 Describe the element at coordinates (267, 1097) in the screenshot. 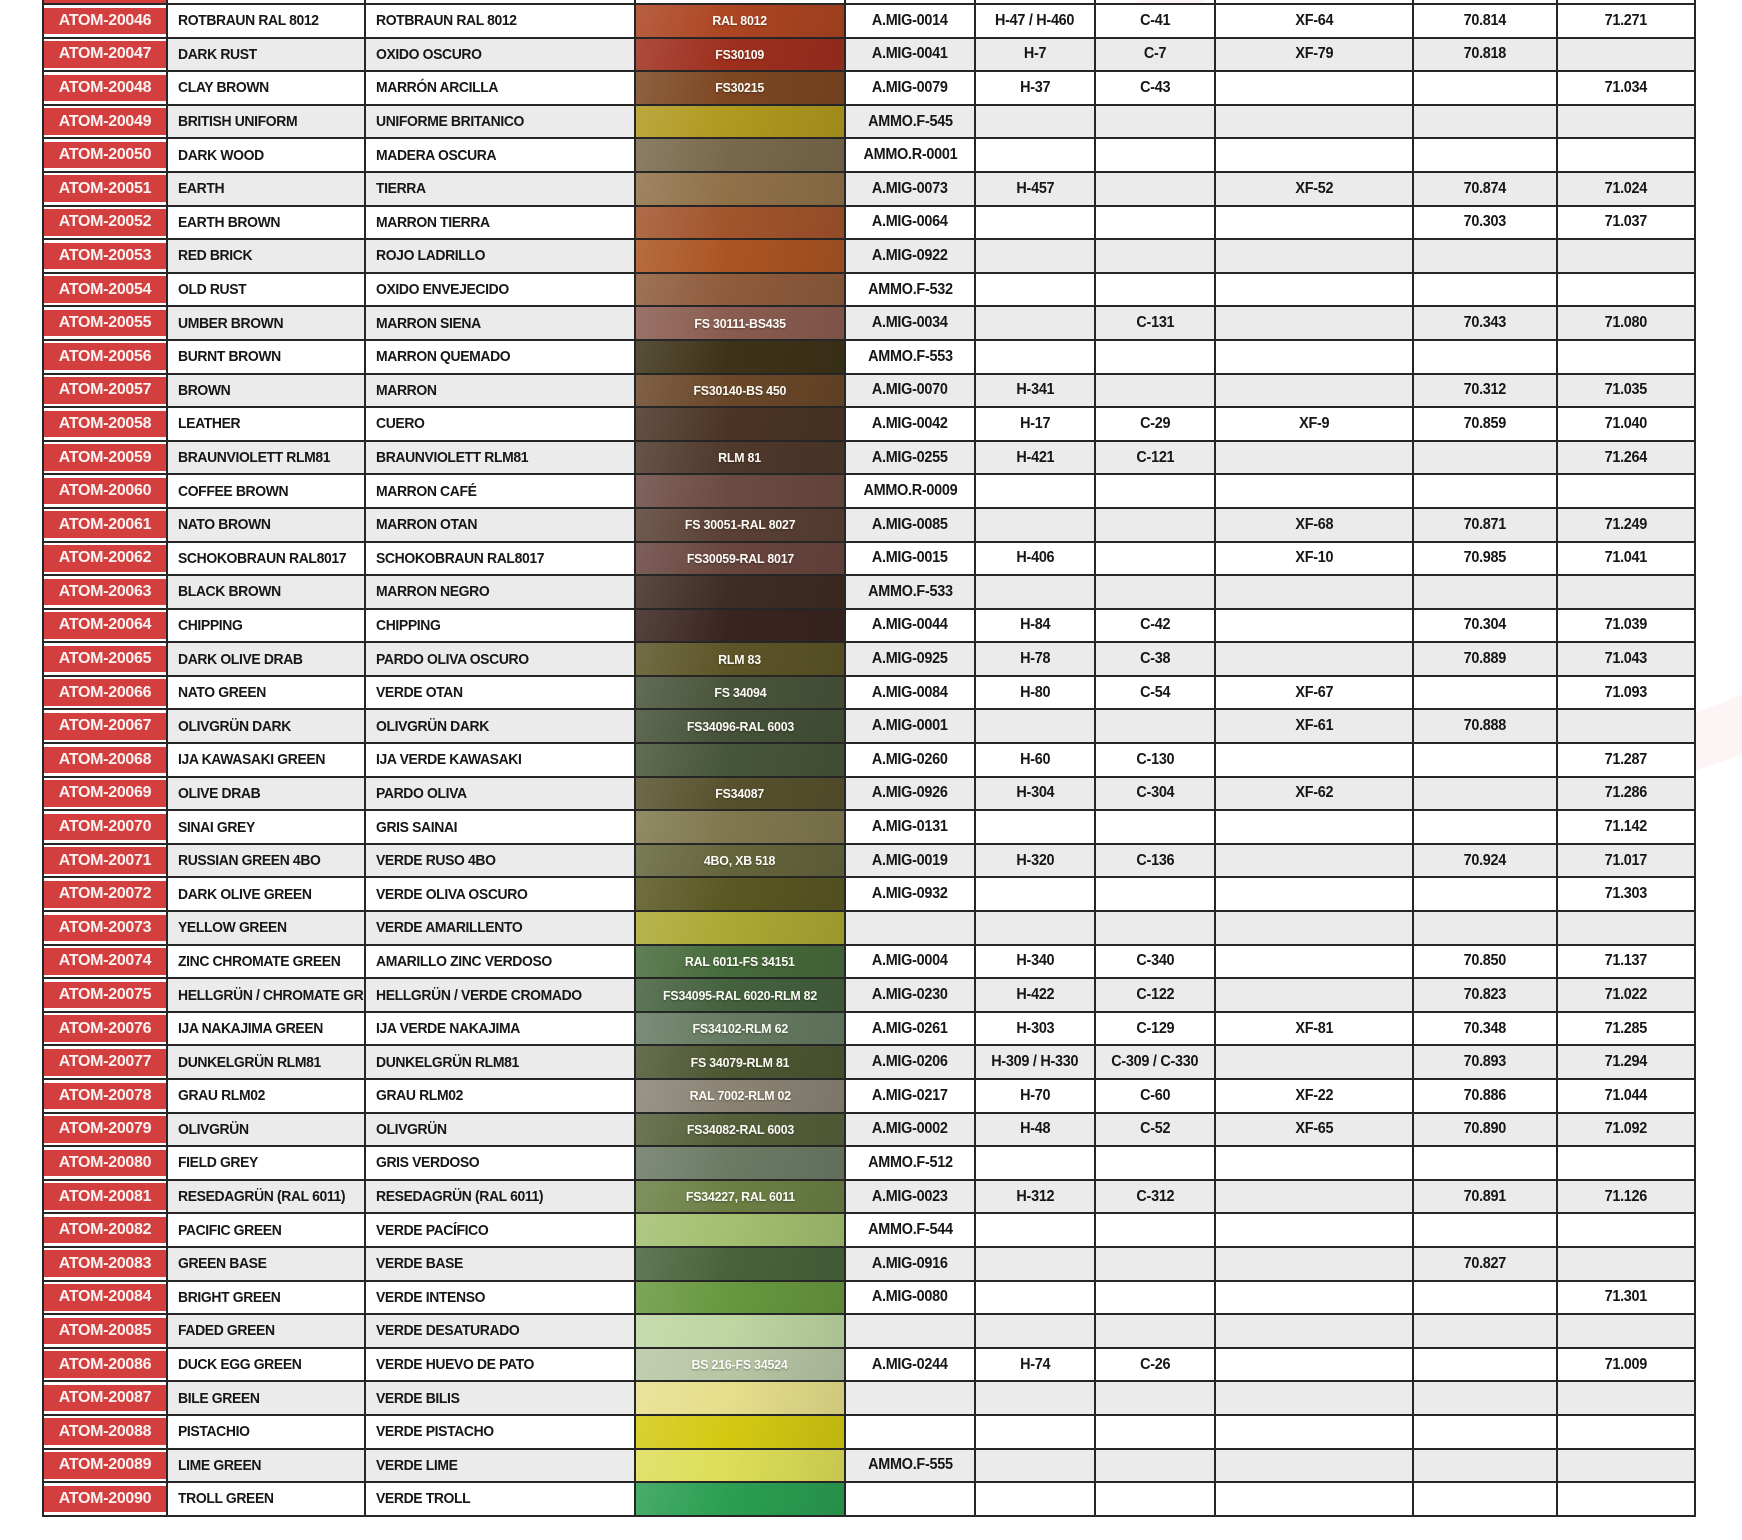

I see `paint-name-english: GRAU RLM02` at that location.